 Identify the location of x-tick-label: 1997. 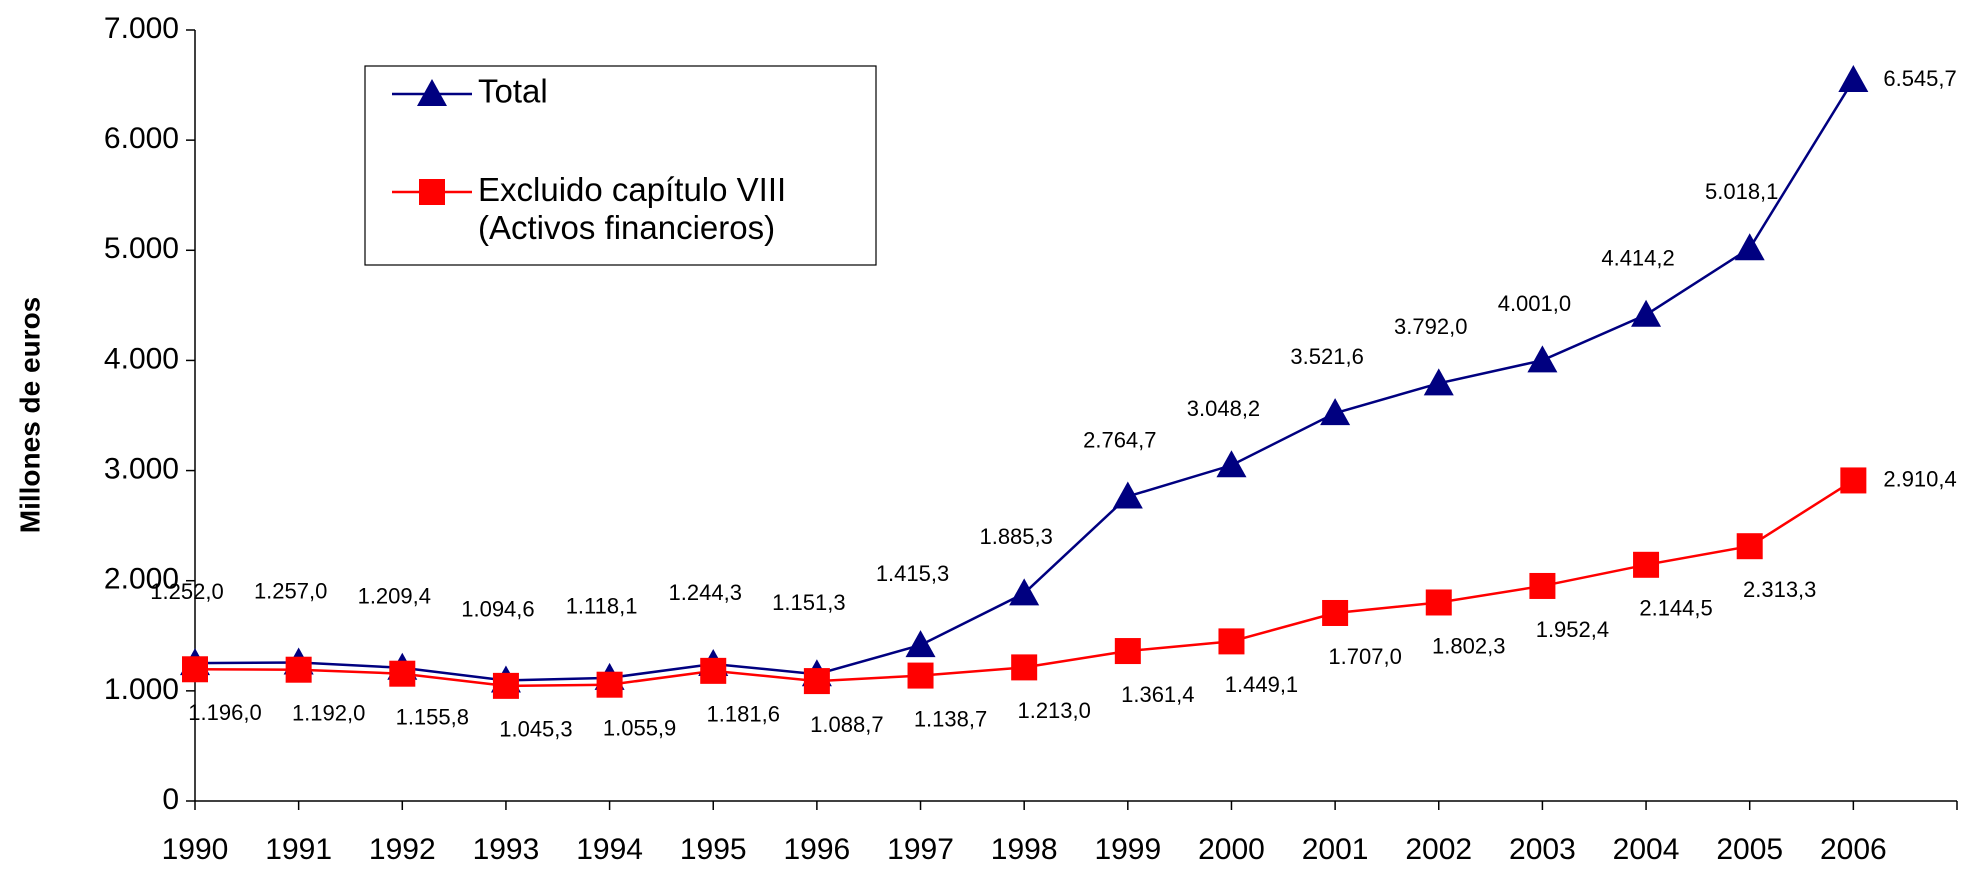
(920, 849).